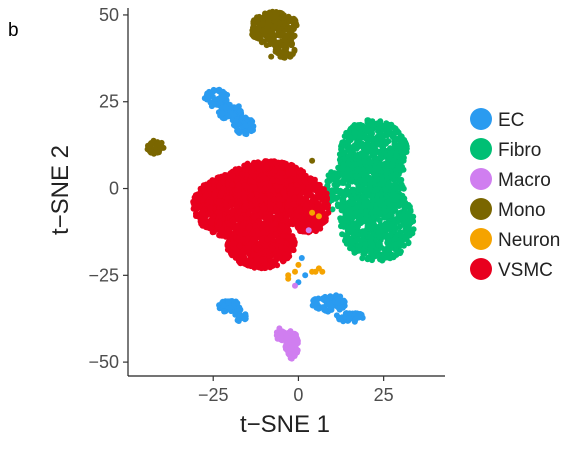  Describe the element at coordinates (305, 245) in the screenshot. I see `series-neuron` at that location.